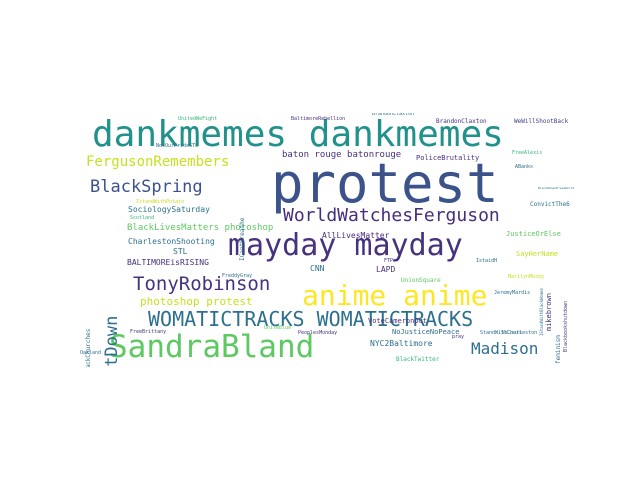  I want to click on word: FergusonRemembers, so click(158, 162).